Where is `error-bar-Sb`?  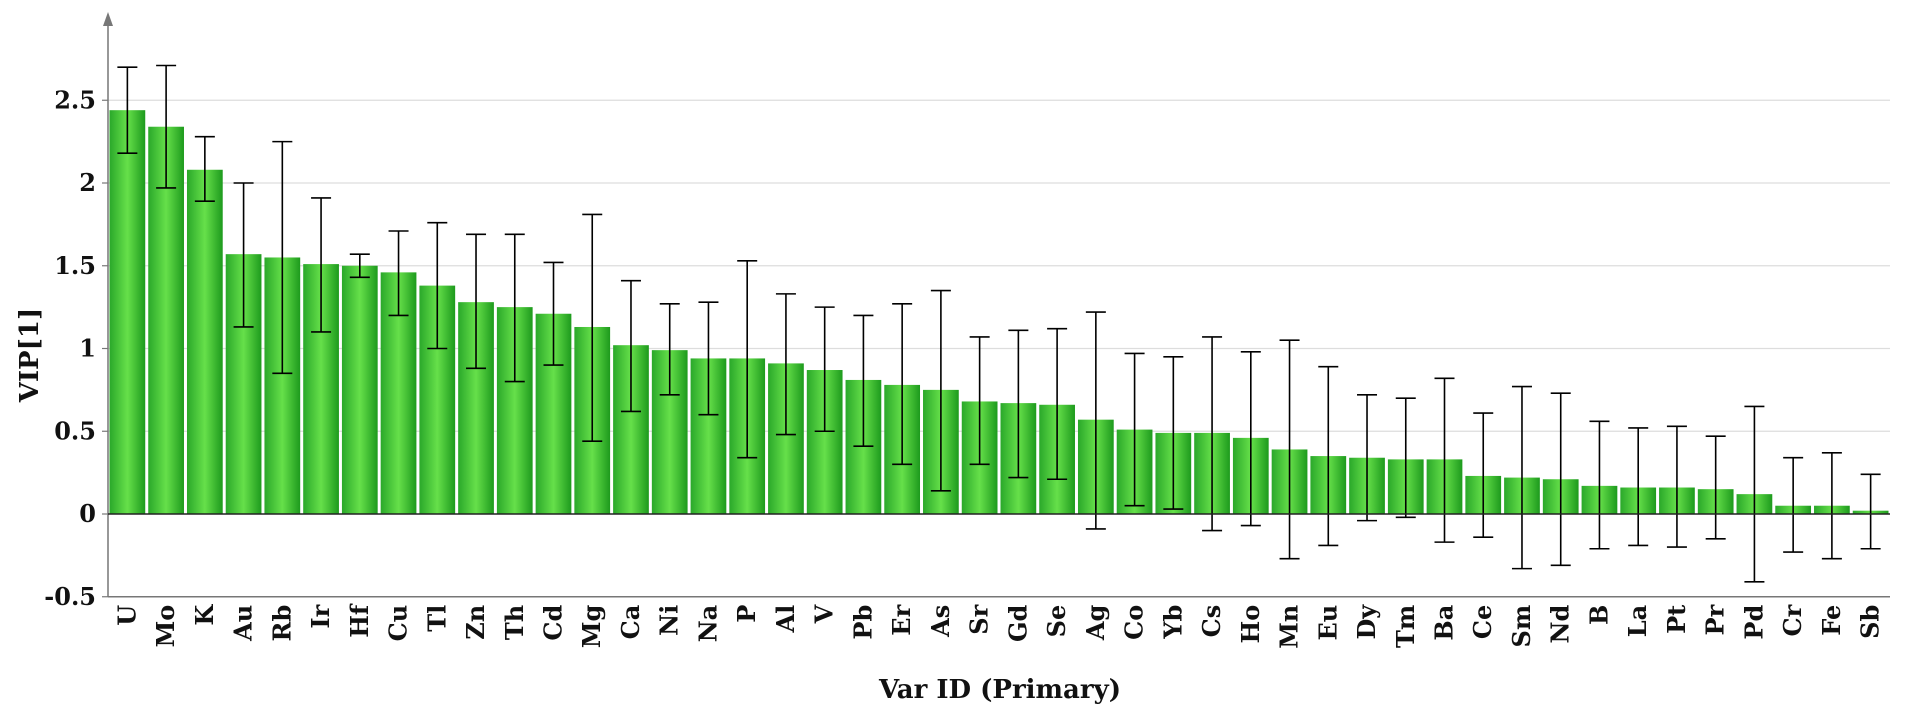 error-bar-Sb is located at coordinates (1870, 511).